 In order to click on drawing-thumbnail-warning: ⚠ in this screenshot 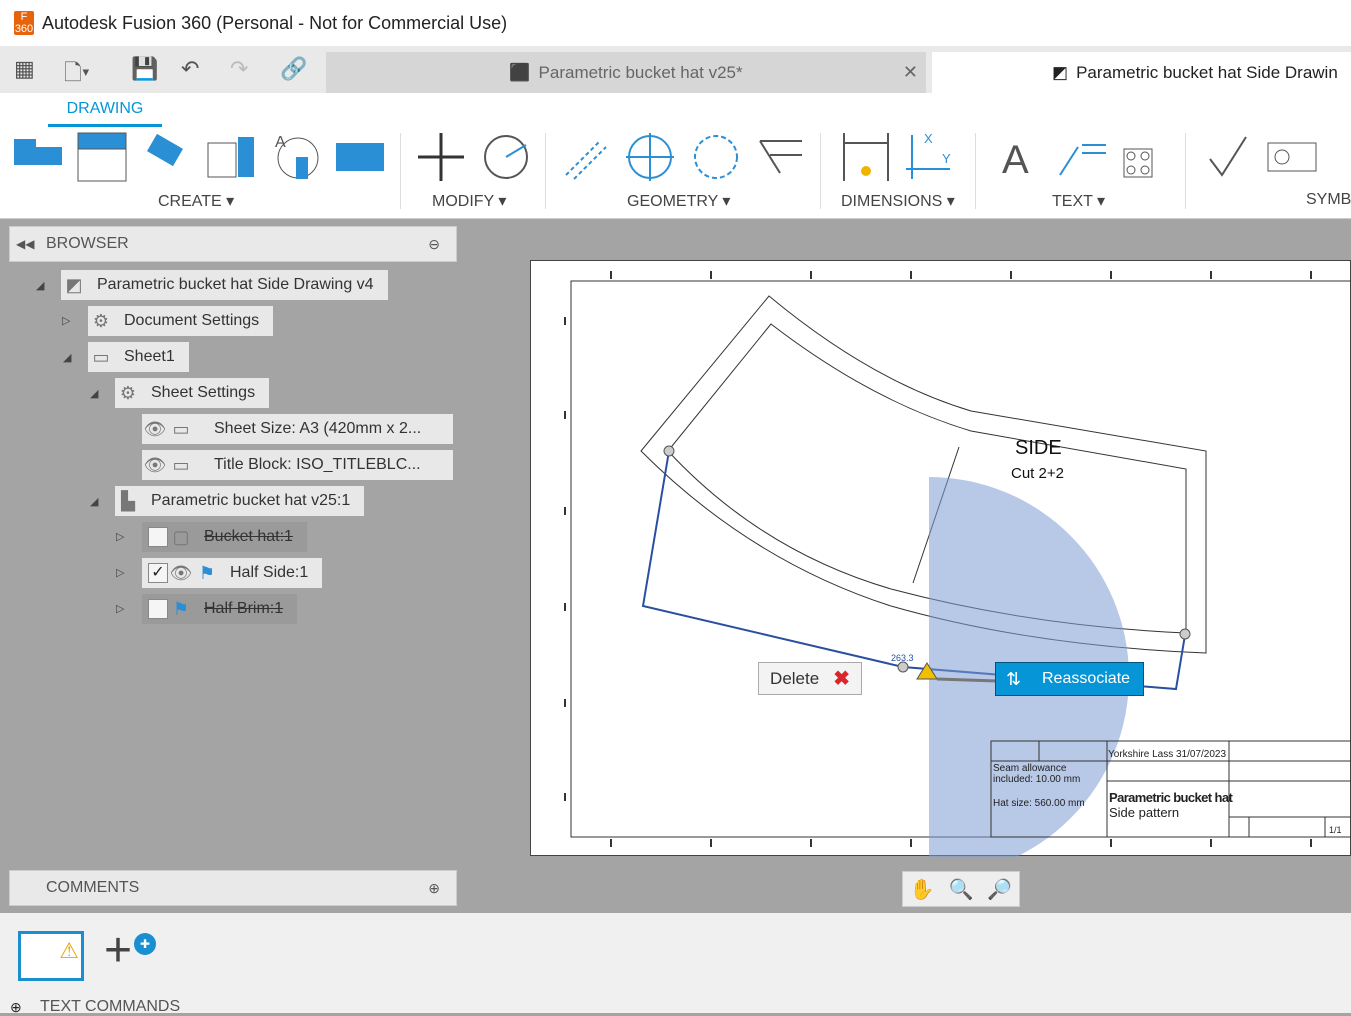, I will do `click(51, 956)`.